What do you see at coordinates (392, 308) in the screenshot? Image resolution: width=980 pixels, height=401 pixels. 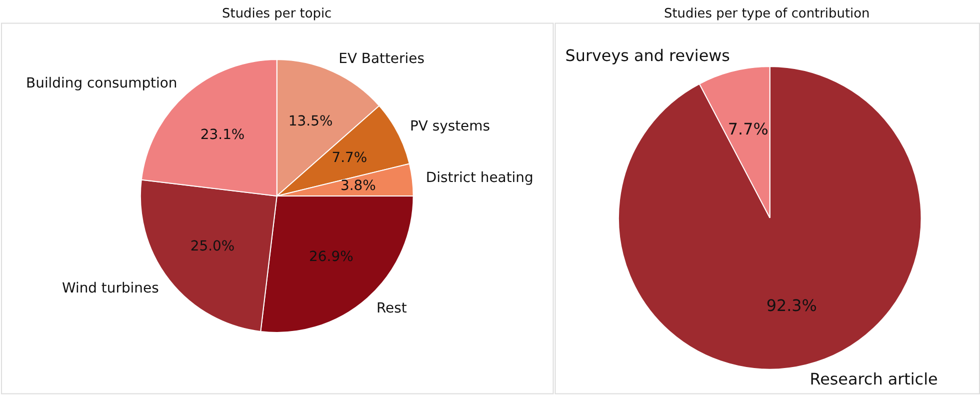 I see `slice-label: Rest` at bounding box center [392, 308].